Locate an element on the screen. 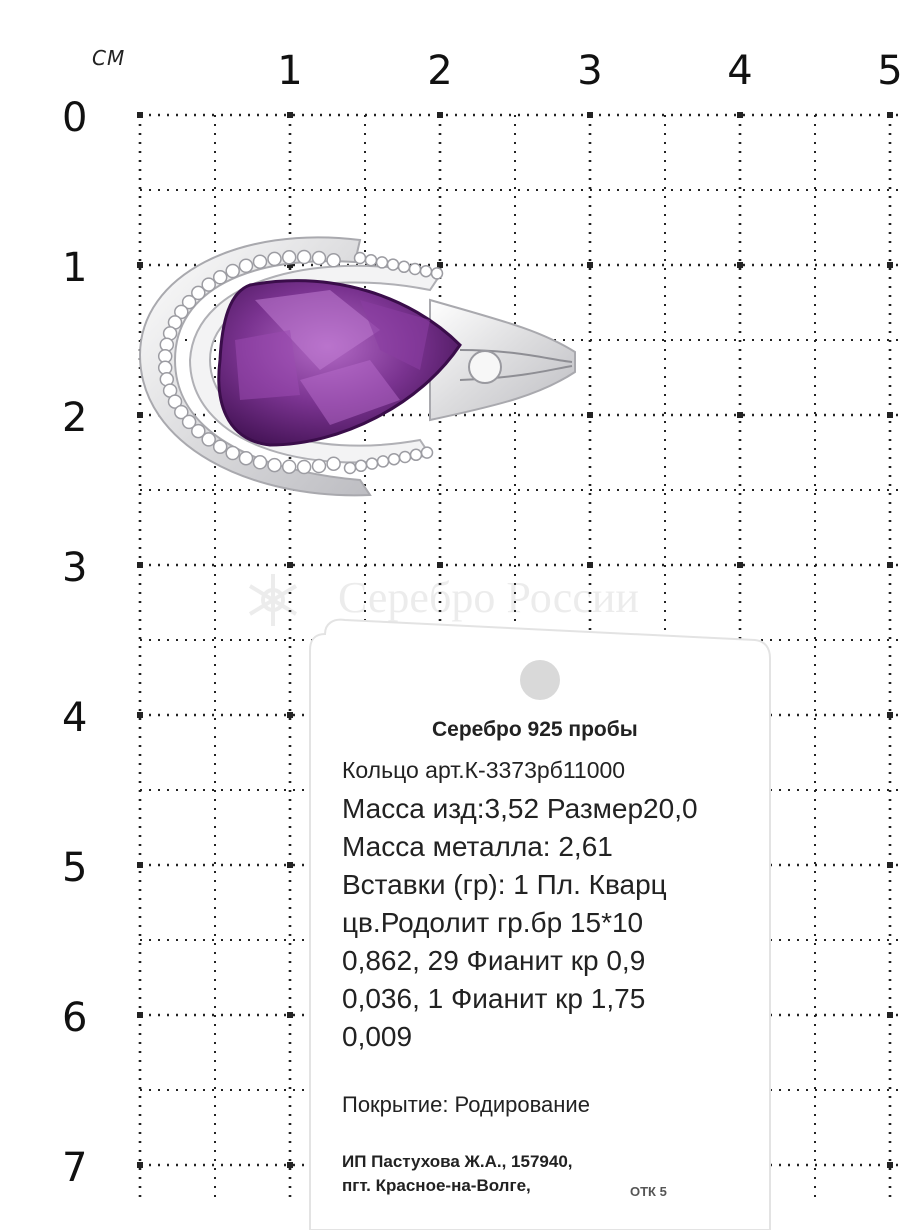 The height and width of the screenshot is (1230, 900). tag-line-stone-color: цв.Родолит гр.бр 15*10 is located at coordinates (493, 922).